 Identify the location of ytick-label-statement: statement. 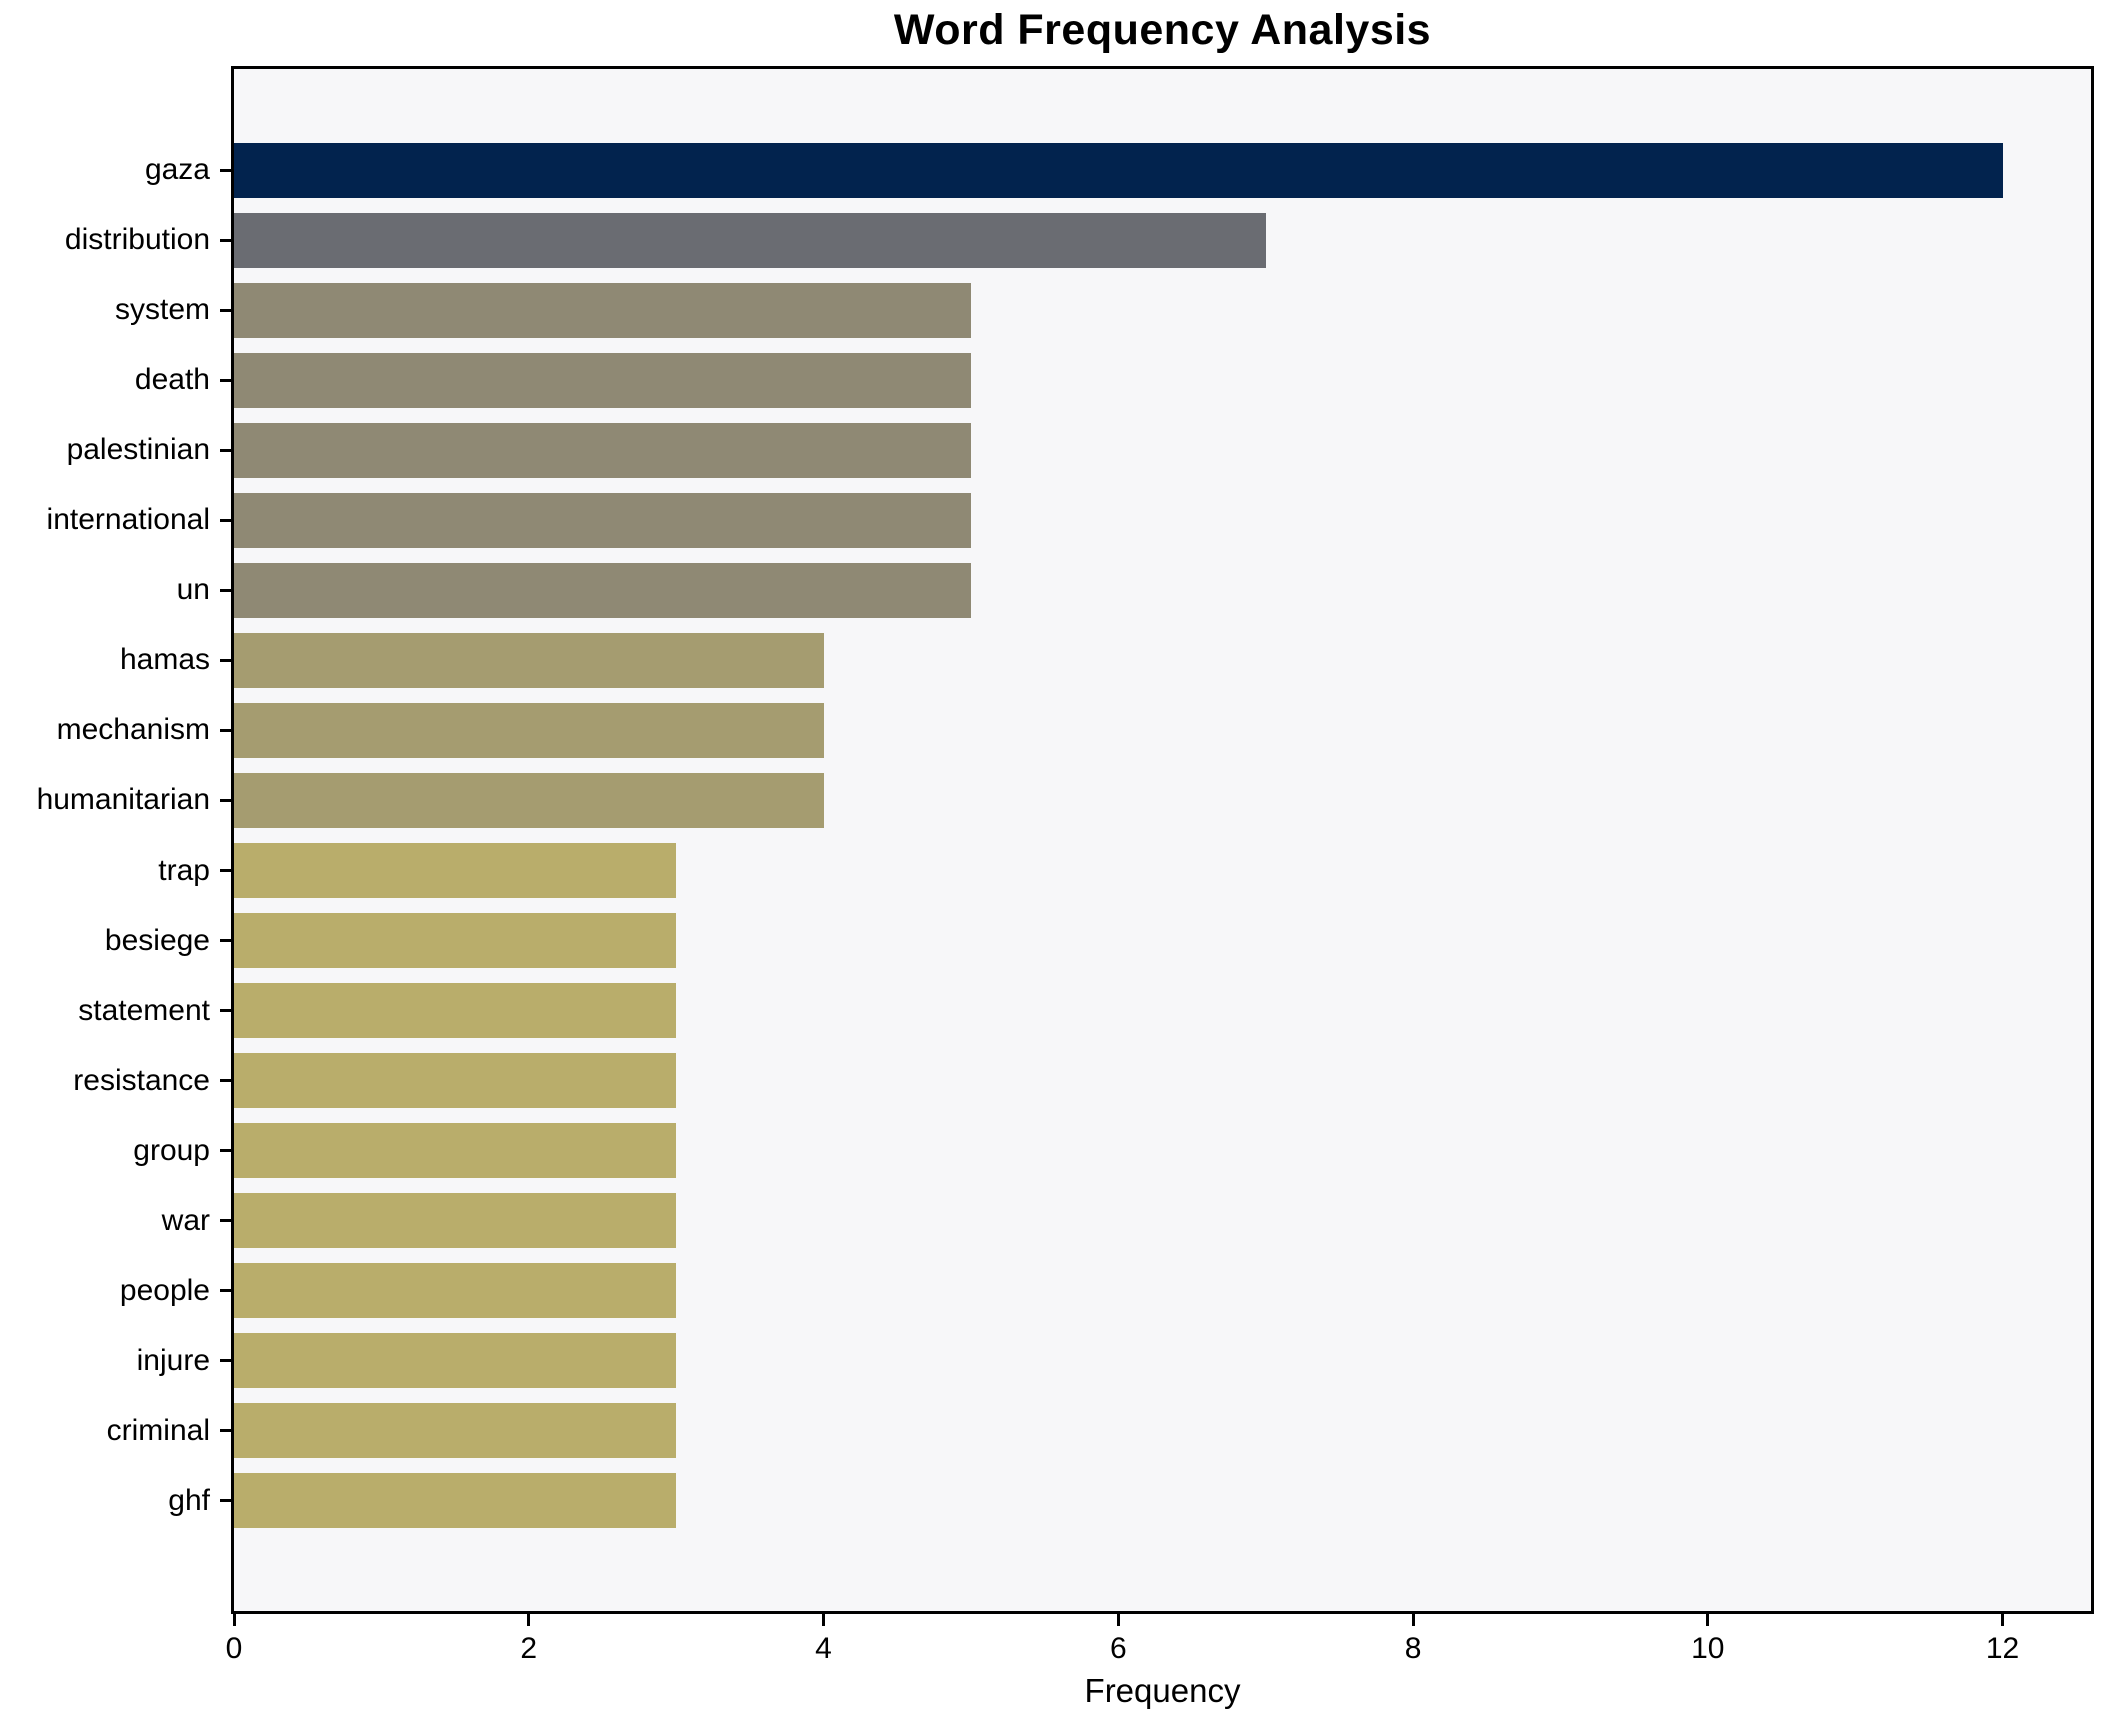
(144, 1010).